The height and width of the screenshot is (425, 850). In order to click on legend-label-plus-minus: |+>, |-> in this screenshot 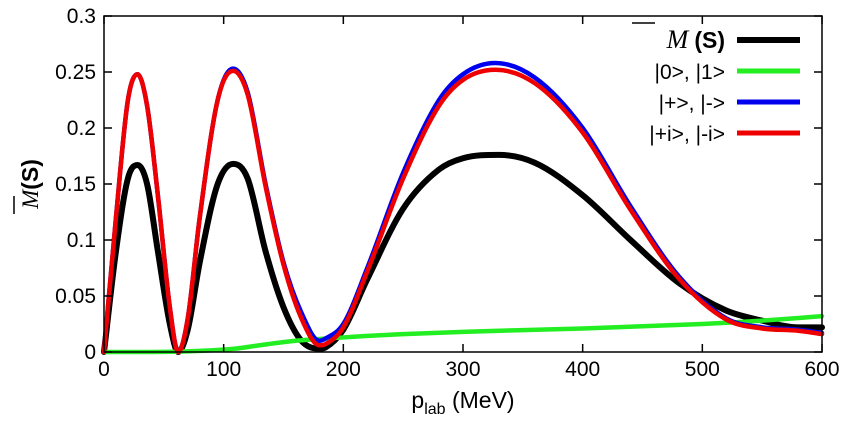, I will do `click(692, 103)`.